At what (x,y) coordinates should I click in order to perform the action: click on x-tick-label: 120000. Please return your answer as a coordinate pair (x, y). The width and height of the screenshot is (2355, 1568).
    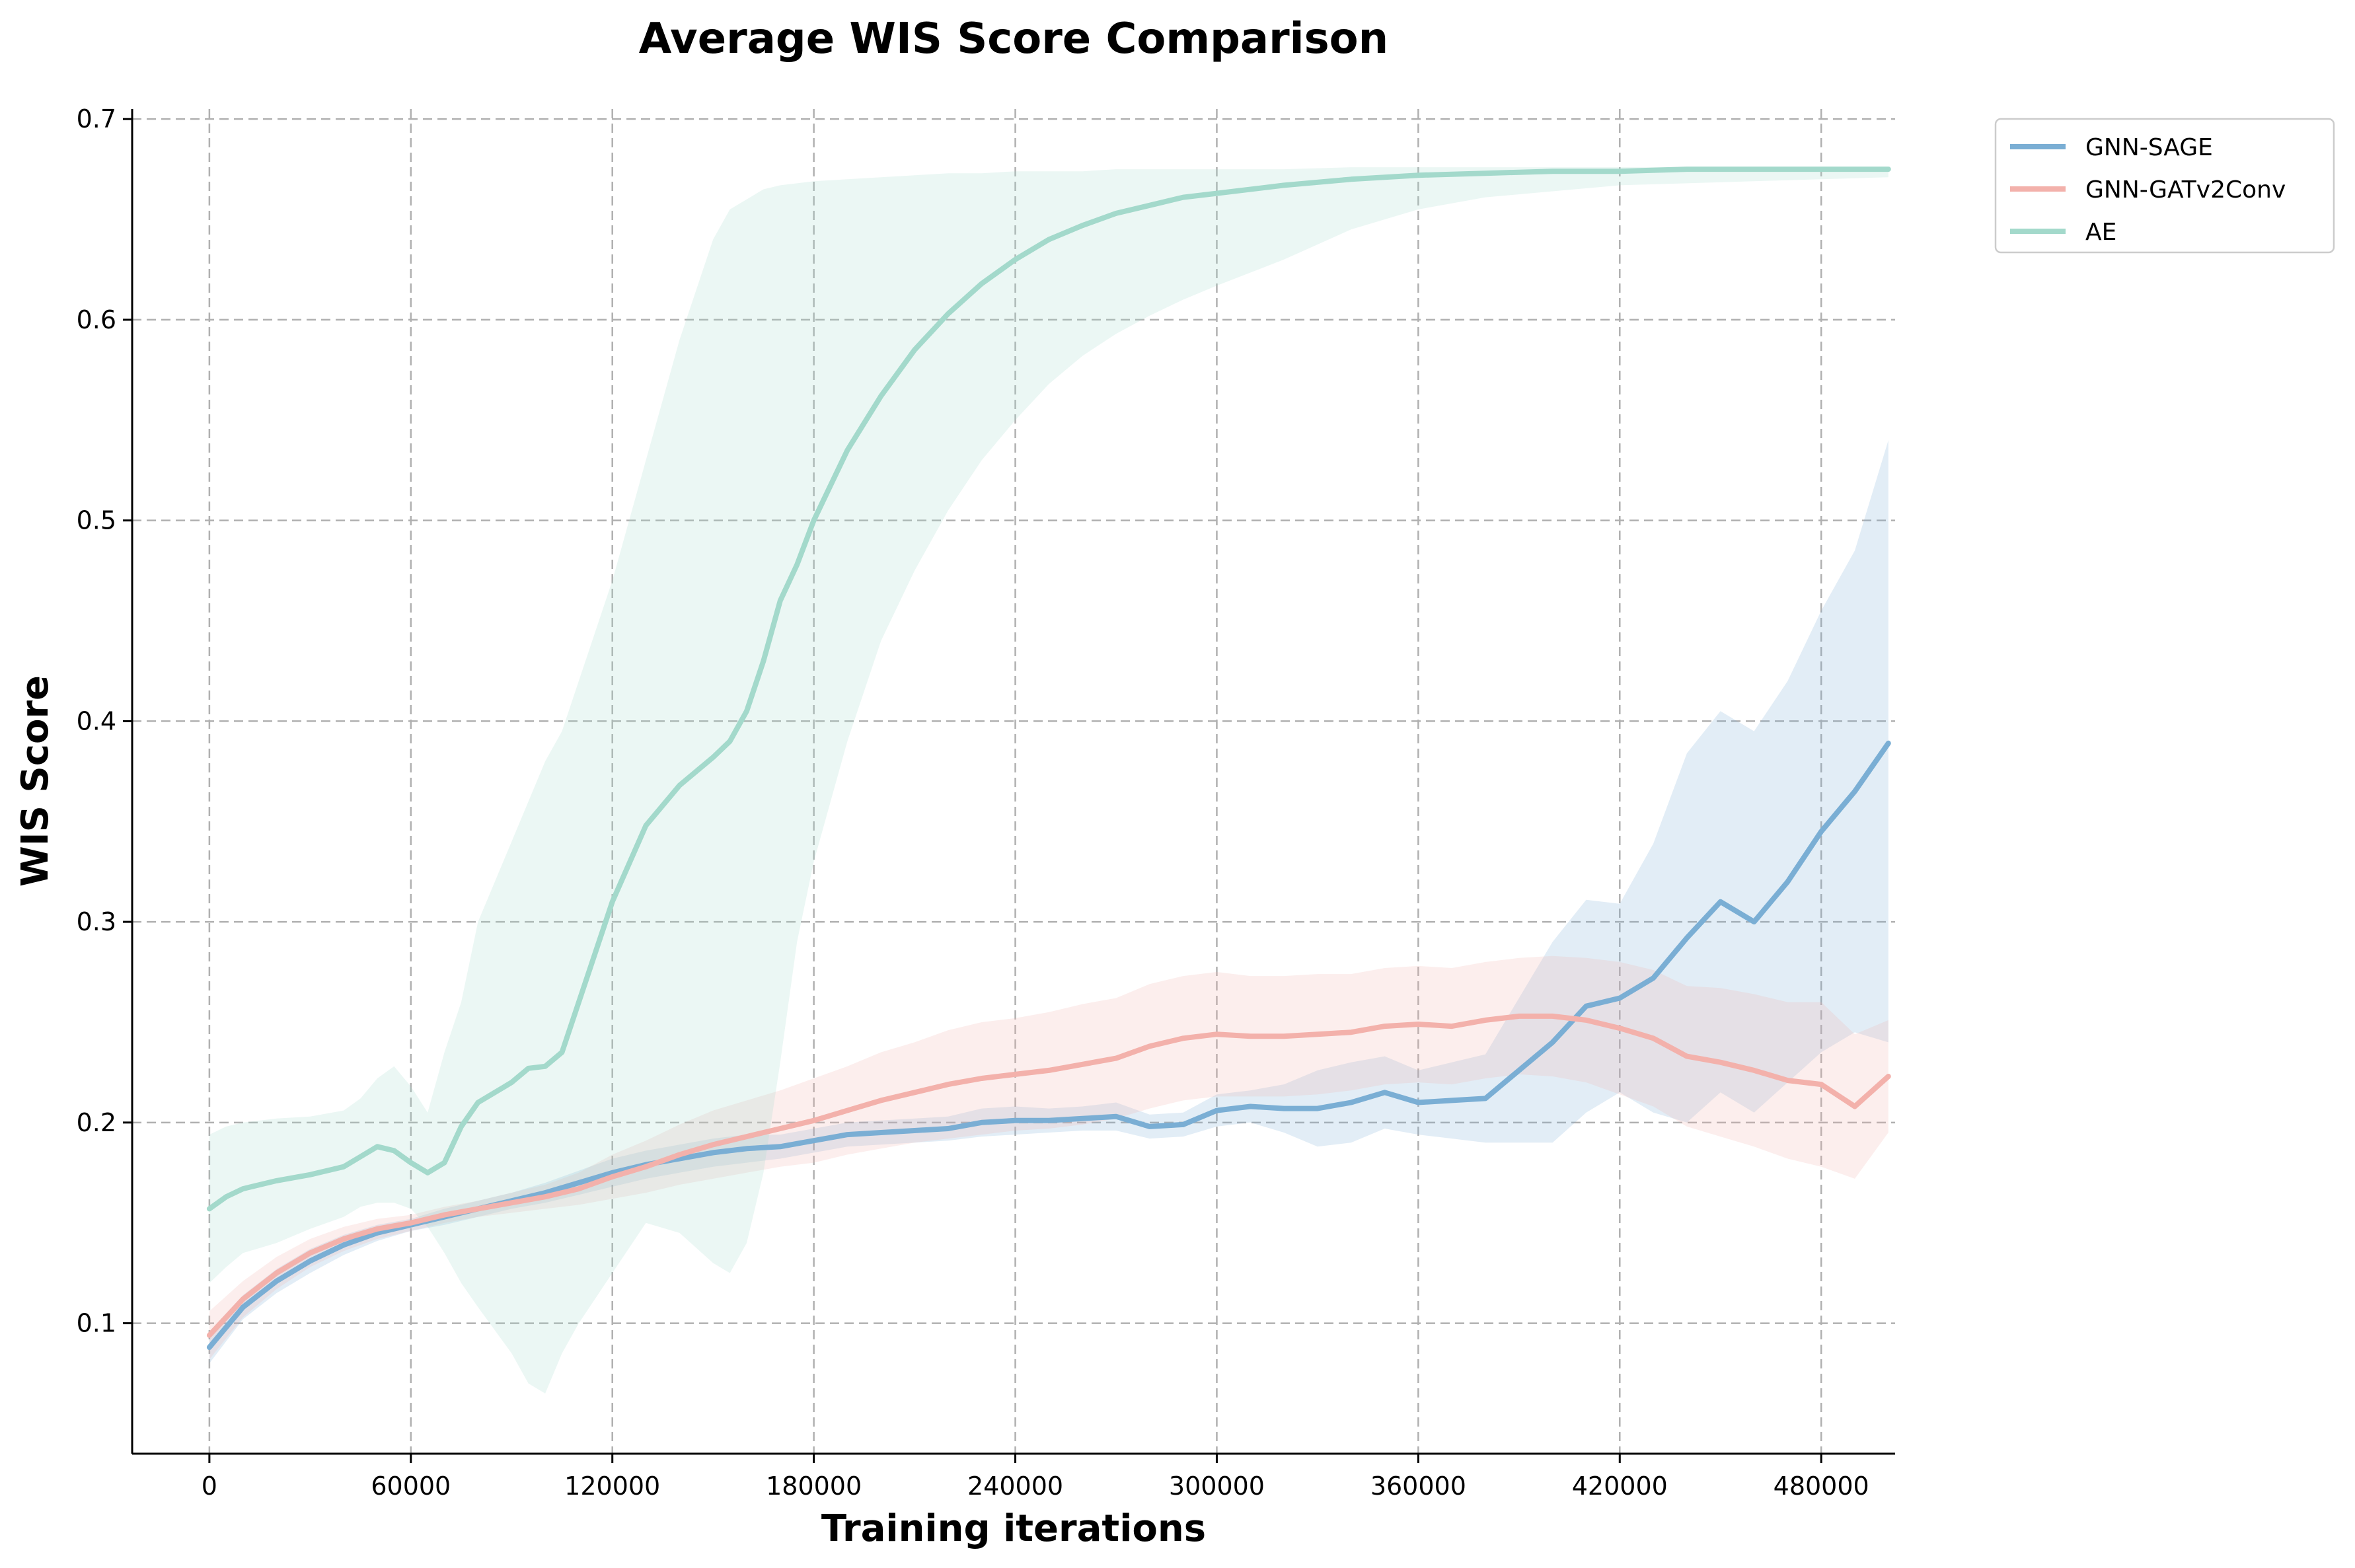
    Looking at the image, I should click on (612, 1486).